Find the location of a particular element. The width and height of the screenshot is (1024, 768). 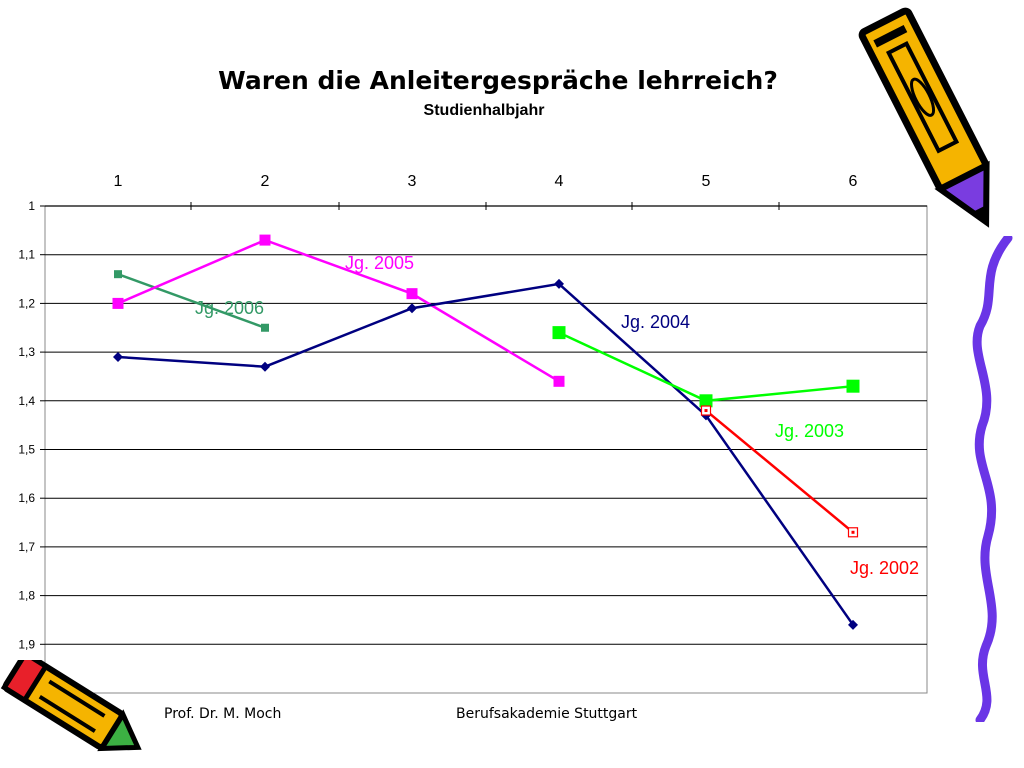

y-tick-label: 1,1 is located at coordinates (26, 255).